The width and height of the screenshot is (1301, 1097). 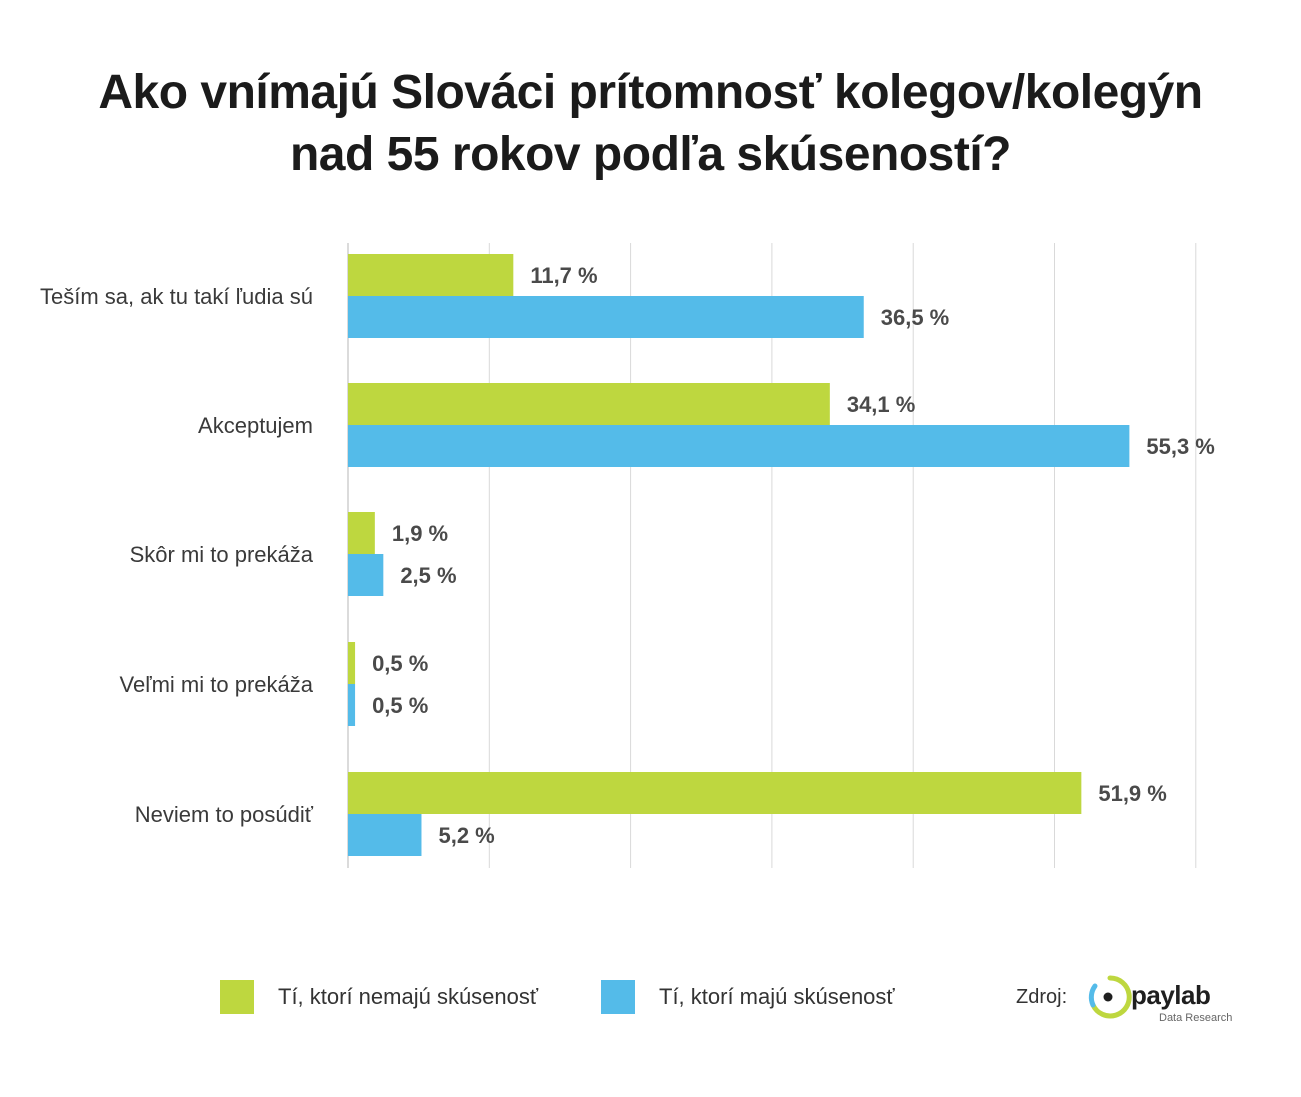 What do you see at coordinates (237, 997) in the screenshot?
I see `legend-swatch-green` at bounding box center [237, 997].